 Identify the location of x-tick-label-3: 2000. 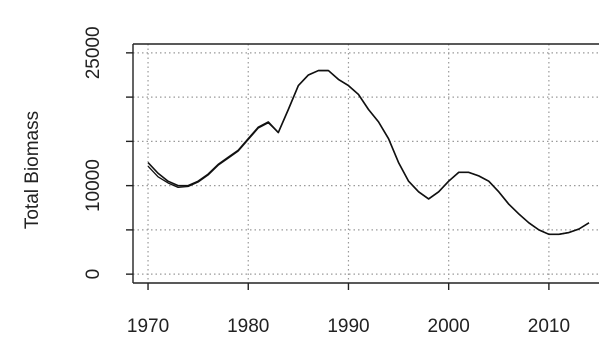
(449, 326).